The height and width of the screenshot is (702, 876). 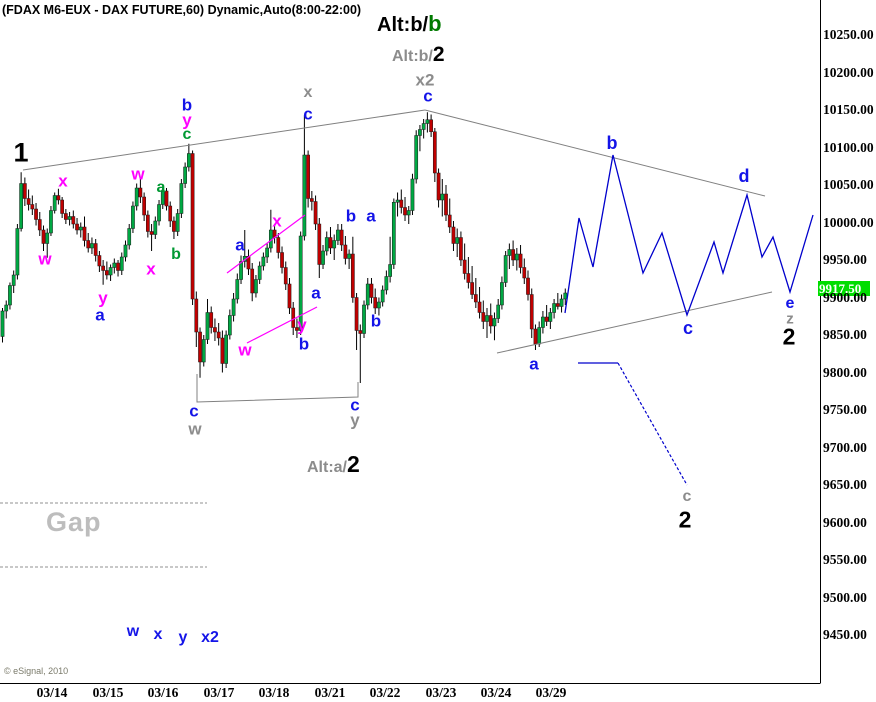 What do you see at coordinates (848, 72) in the screenshot?
I see `price-axis-label: 10200.00` at bounding box center [848, 72].